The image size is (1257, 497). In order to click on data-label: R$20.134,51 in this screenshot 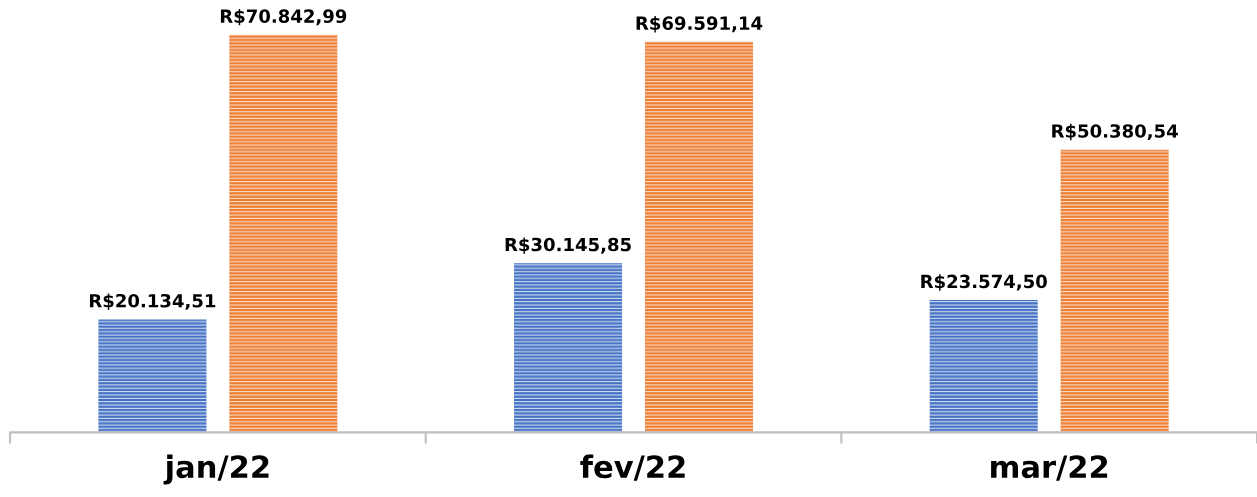, I will do `click(153, 301)`.